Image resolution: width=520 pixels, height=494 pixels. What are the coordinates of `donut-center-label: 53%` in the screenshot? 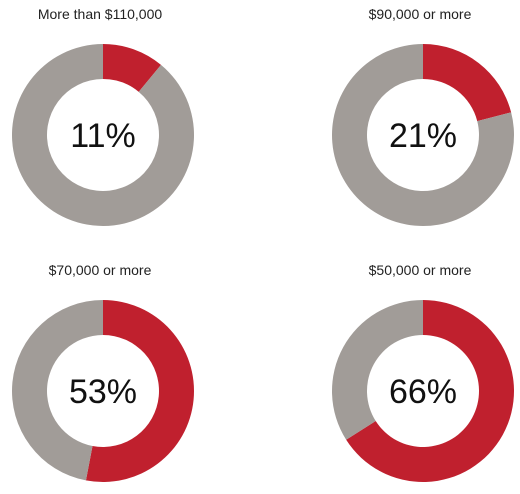 It's located at (103, 392).